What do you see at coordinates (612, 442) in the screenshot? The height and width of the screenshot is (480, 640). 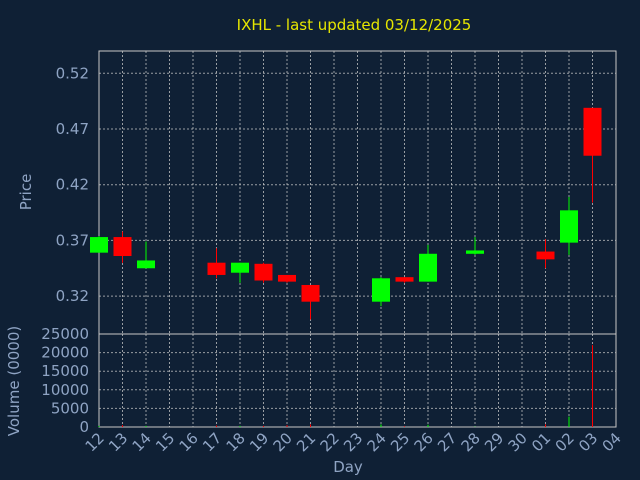 I see `x-tick-label-22: 04` at bounding box center [612, 442].